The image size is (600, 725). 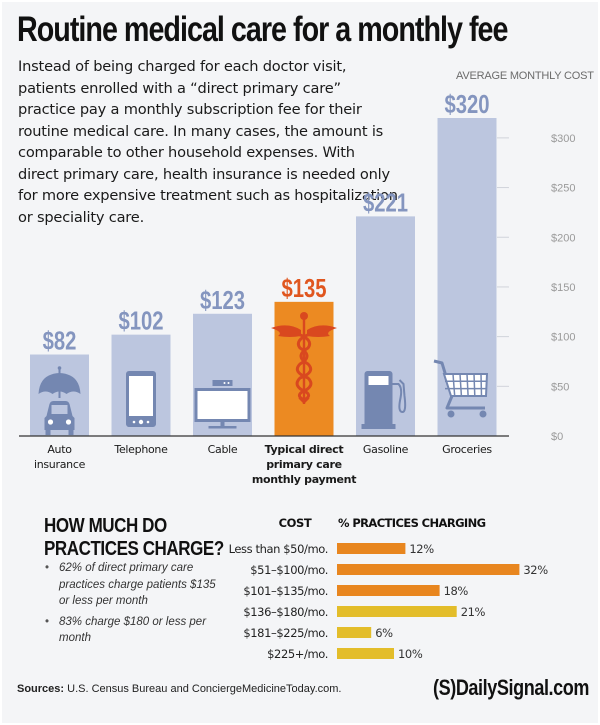 I want to click on y-tick-label: $50, so click(x=560, y=387).